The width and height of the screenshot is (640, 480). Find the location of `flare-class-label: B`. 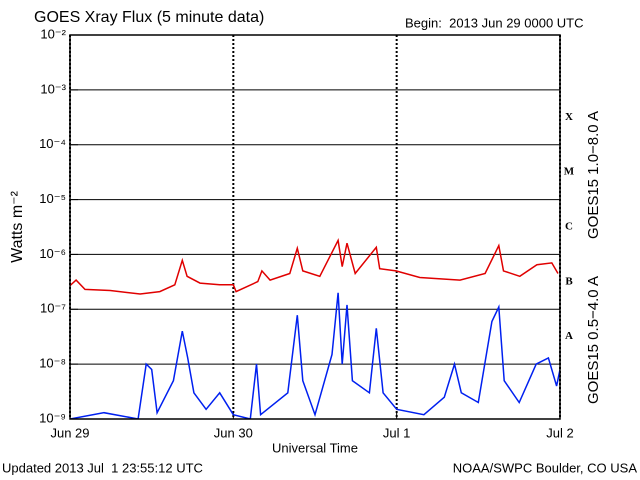

flare-class-label: B is located at coordinates (569, 281).